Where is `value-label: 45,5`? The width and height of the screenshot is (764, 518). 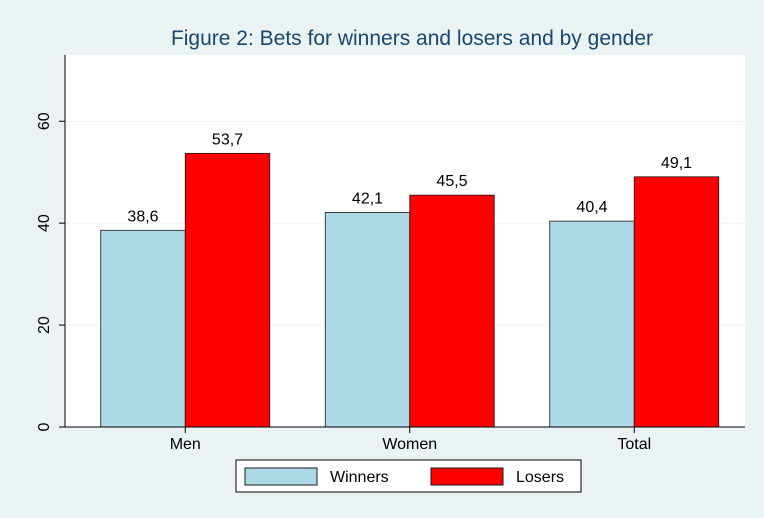 value-label: 45,5 is located at coordinates (451, 181).